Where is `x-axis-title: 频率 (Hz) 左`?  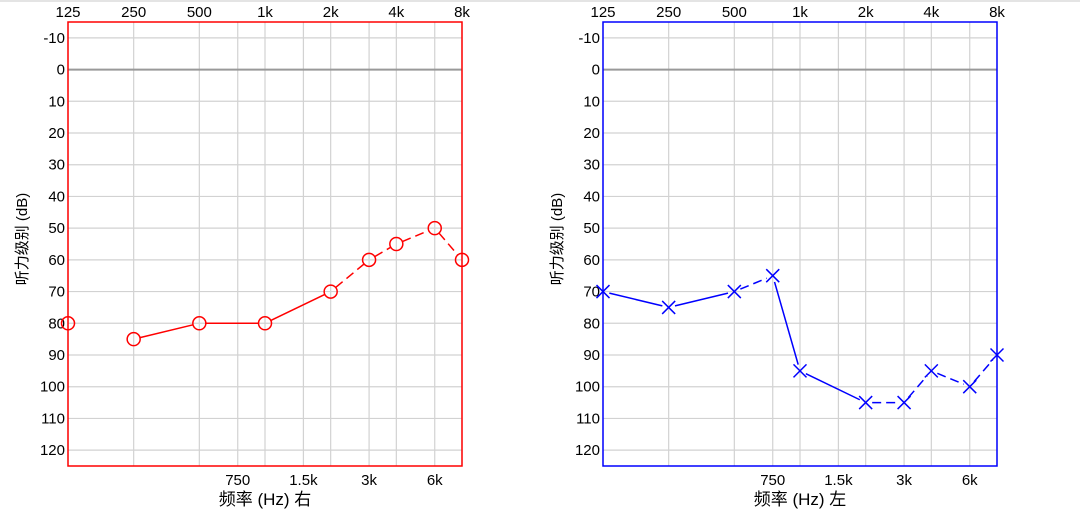
x-axis-title: 频率 (Hz) 左 is located at coordinates (800, 499).